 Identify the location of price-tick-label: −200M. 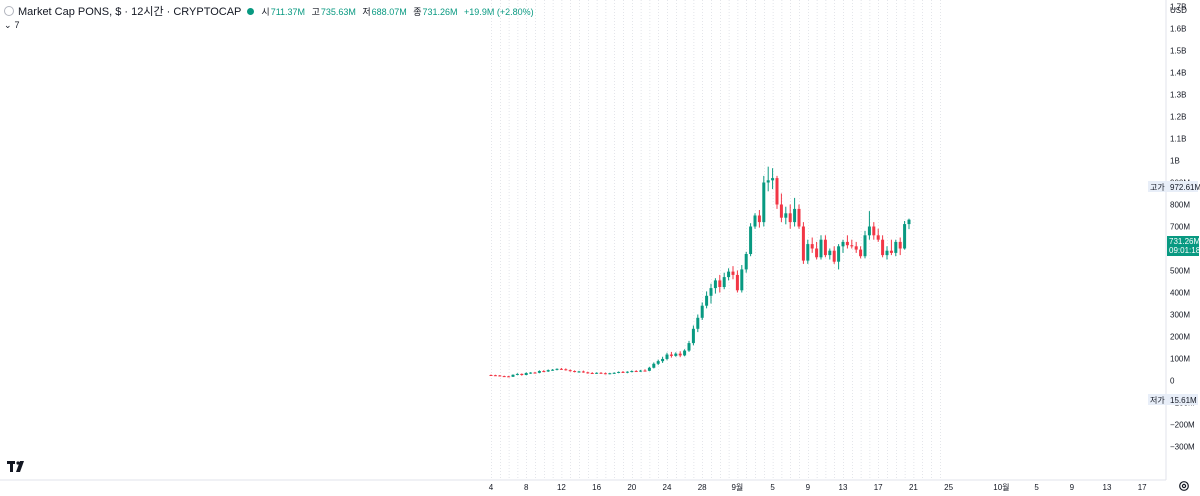
(1182, 425).